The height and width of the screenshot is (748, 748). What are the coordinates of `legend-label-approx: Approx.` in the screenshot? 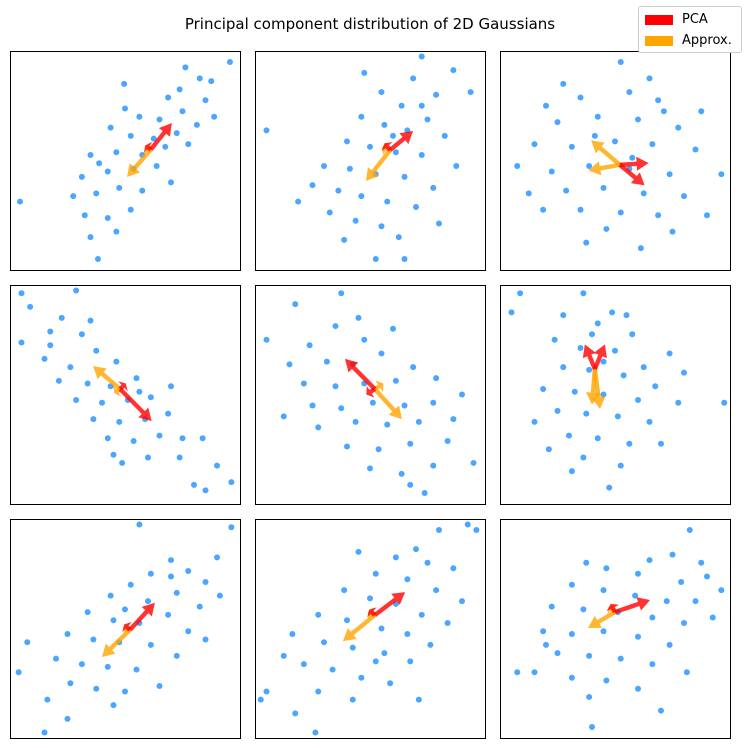 It's located at (707, 40).